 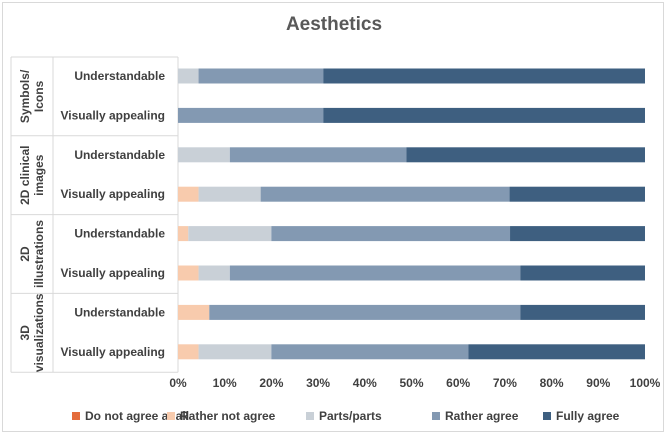 I want to click on group-label-line: illustrations, so click(x=39, y=254).